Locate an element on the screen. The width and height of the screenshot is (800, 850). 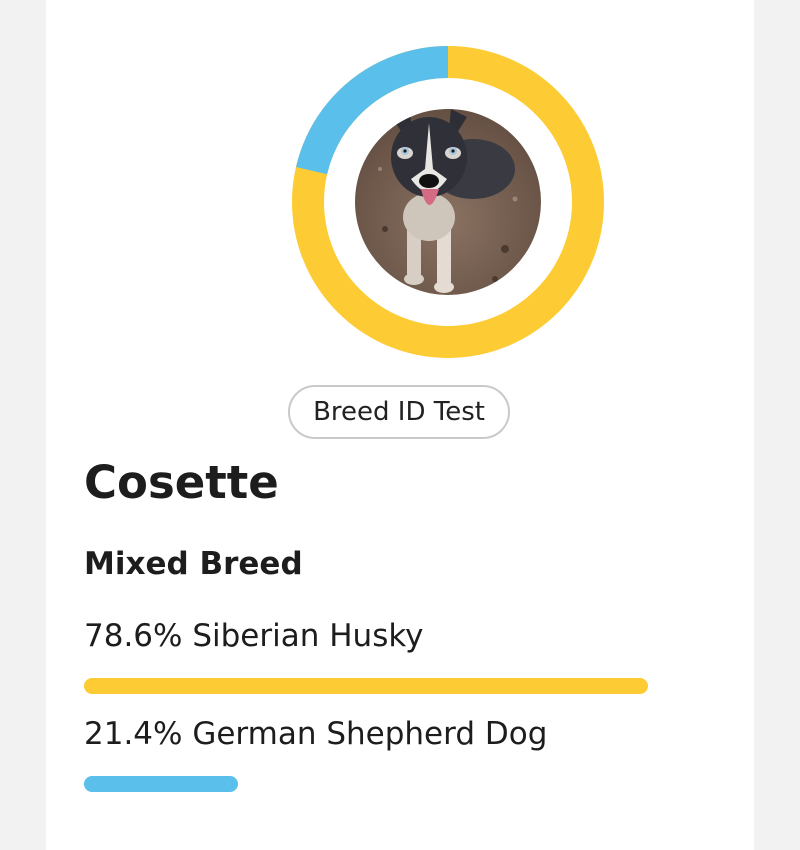
breed-type: Mixed Breed is located at coordinates (193, 564).